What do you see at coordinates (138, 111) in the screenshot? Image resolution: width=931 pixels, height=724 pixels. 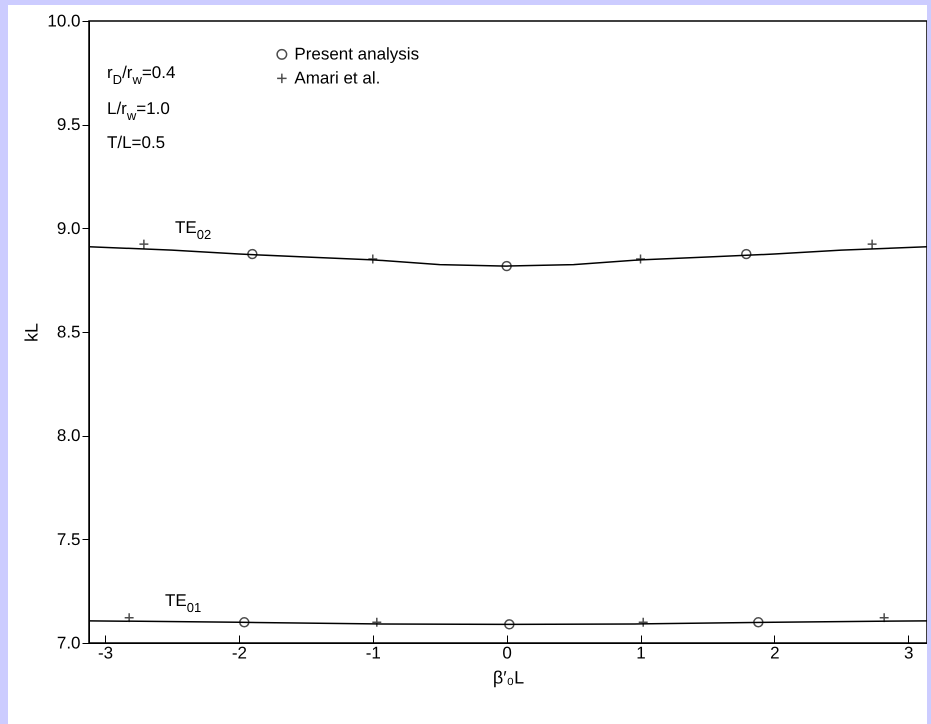 I see `annotation: L/r$_{w}$=1.0` at bounding box center [138, 111].